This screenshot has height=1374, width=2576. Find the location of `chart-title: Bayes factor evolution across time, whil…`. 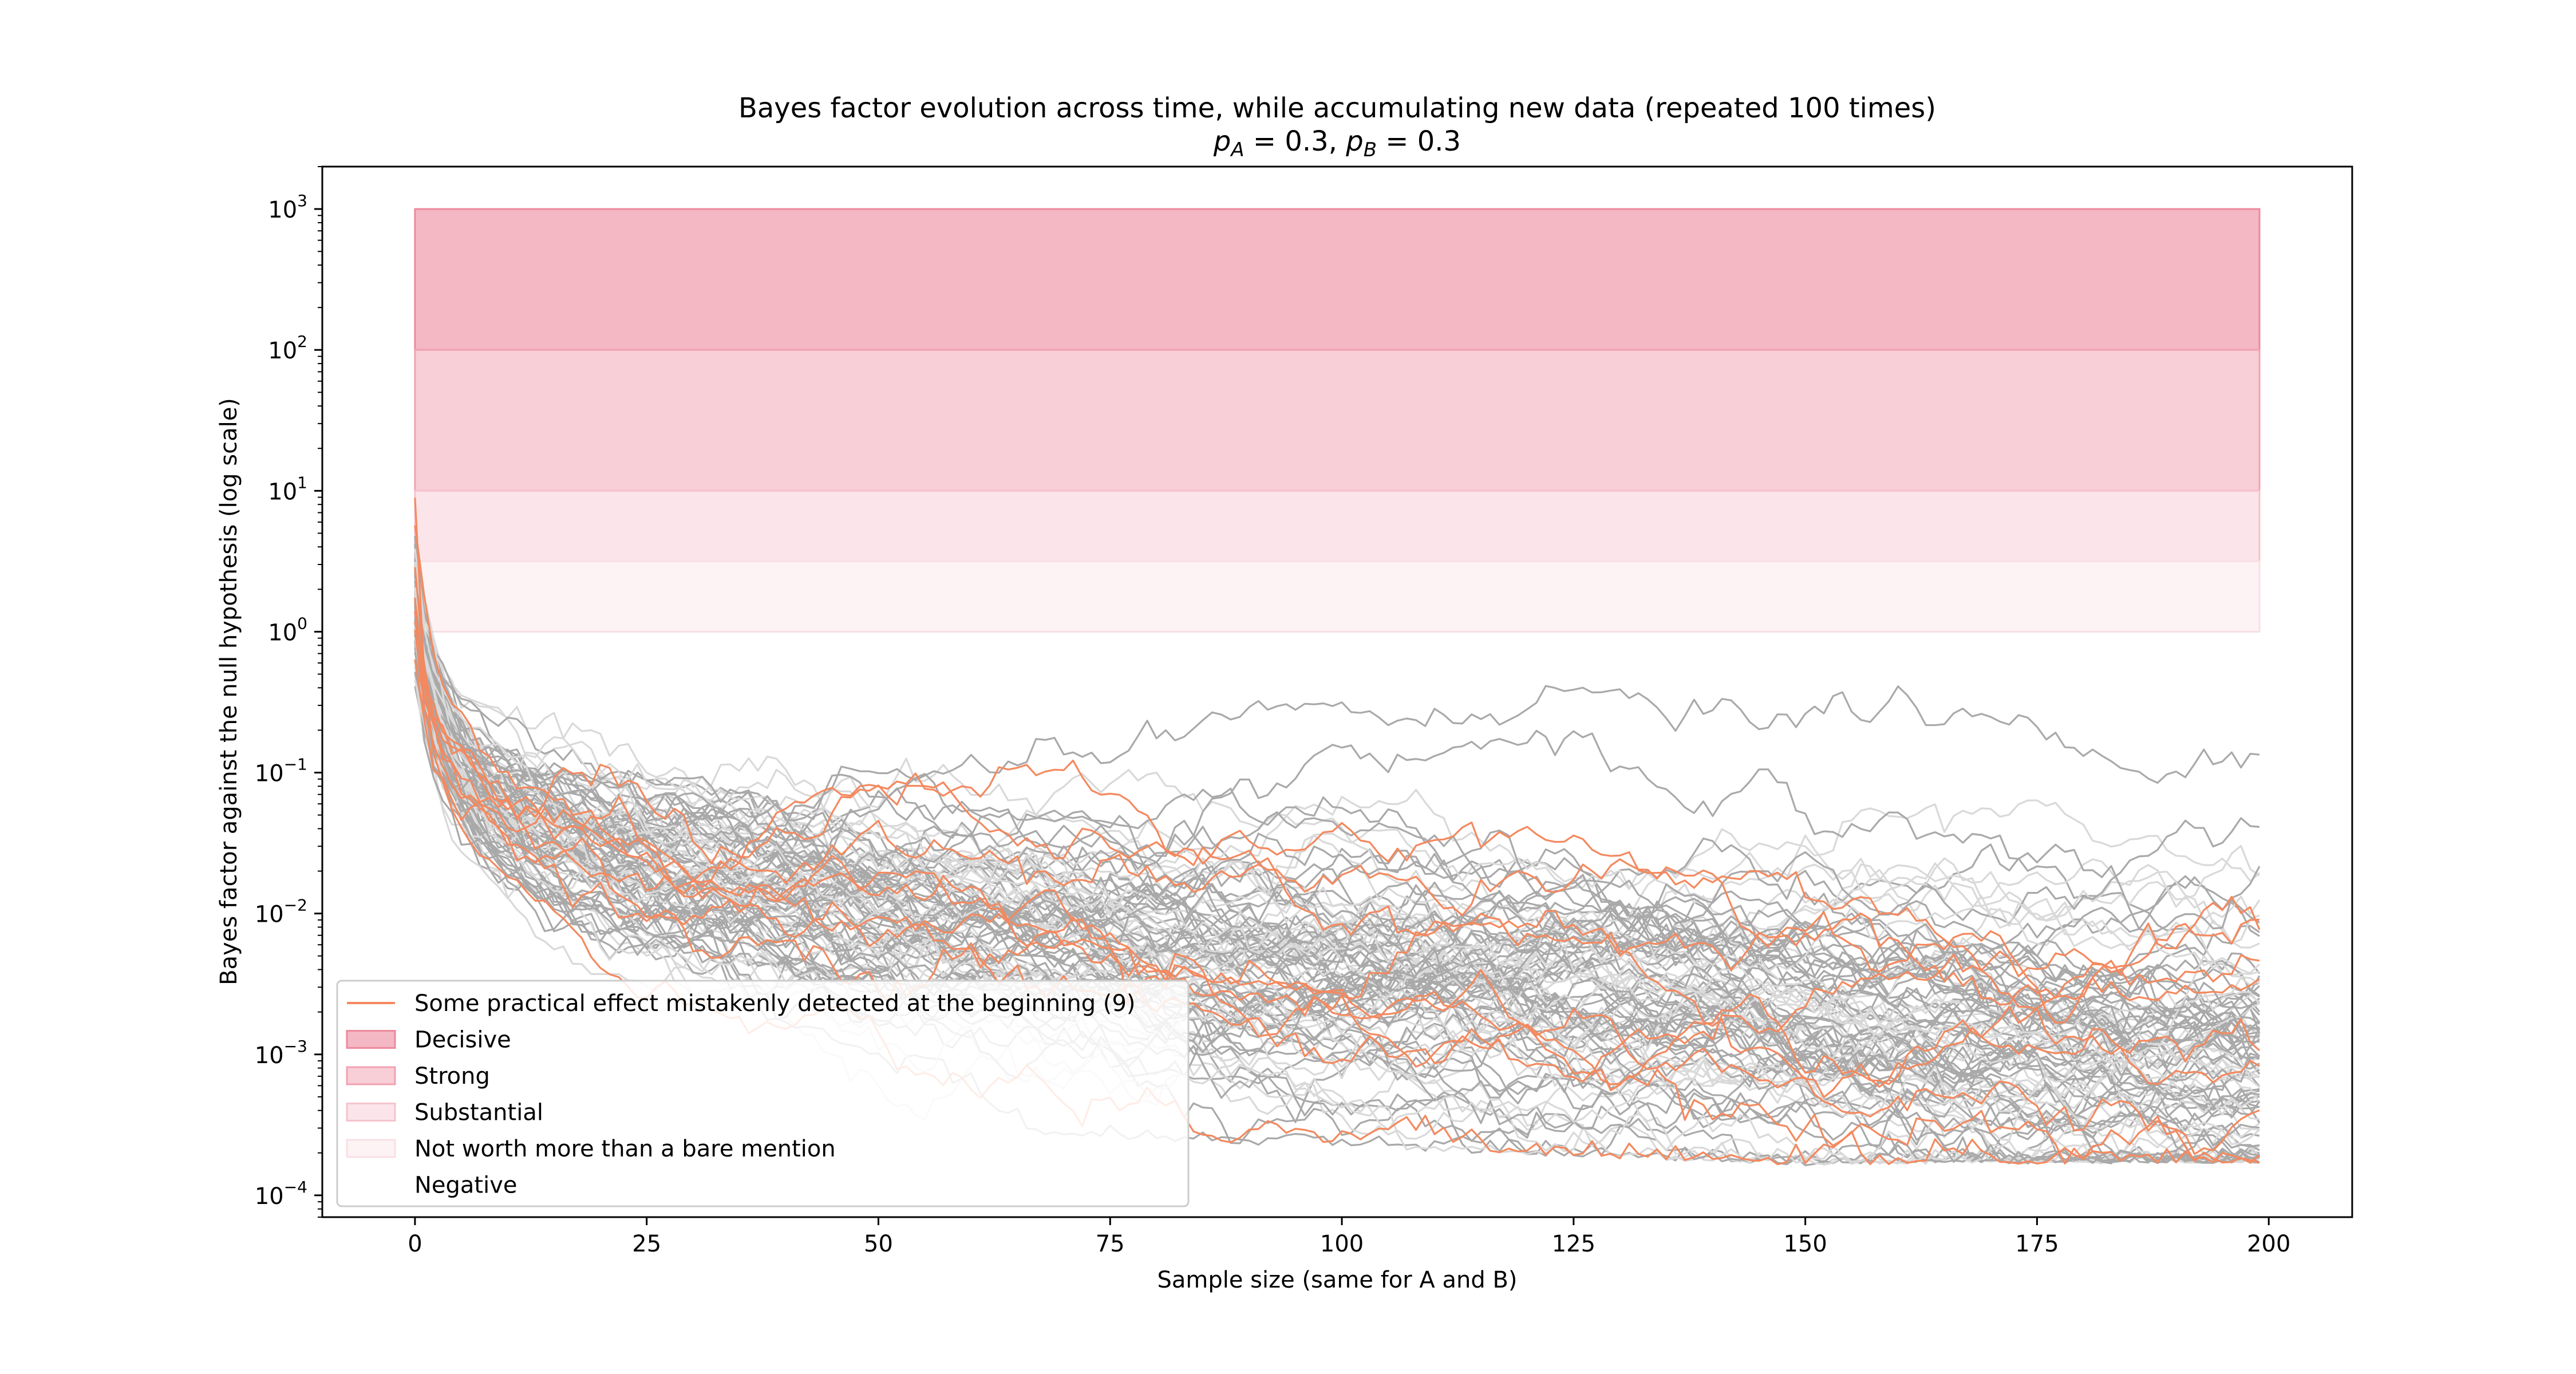

chart-title: Bayes factor evolution across time, whil… is located at coordinates (1337, 108).